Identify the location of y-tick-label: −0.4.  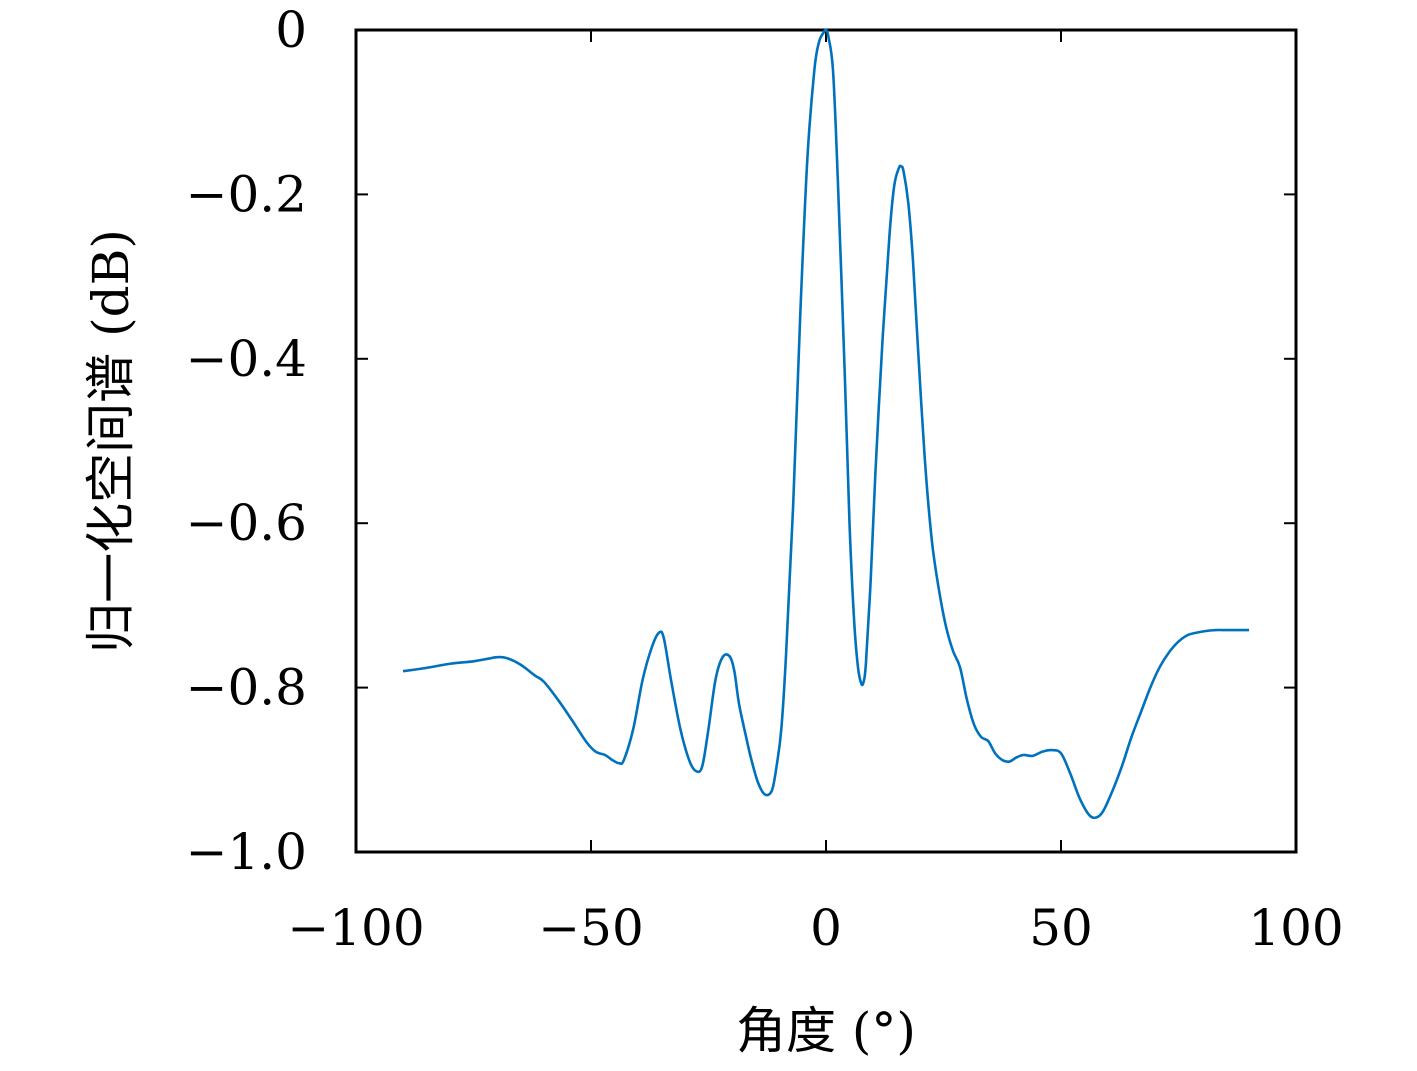
(246, 359).